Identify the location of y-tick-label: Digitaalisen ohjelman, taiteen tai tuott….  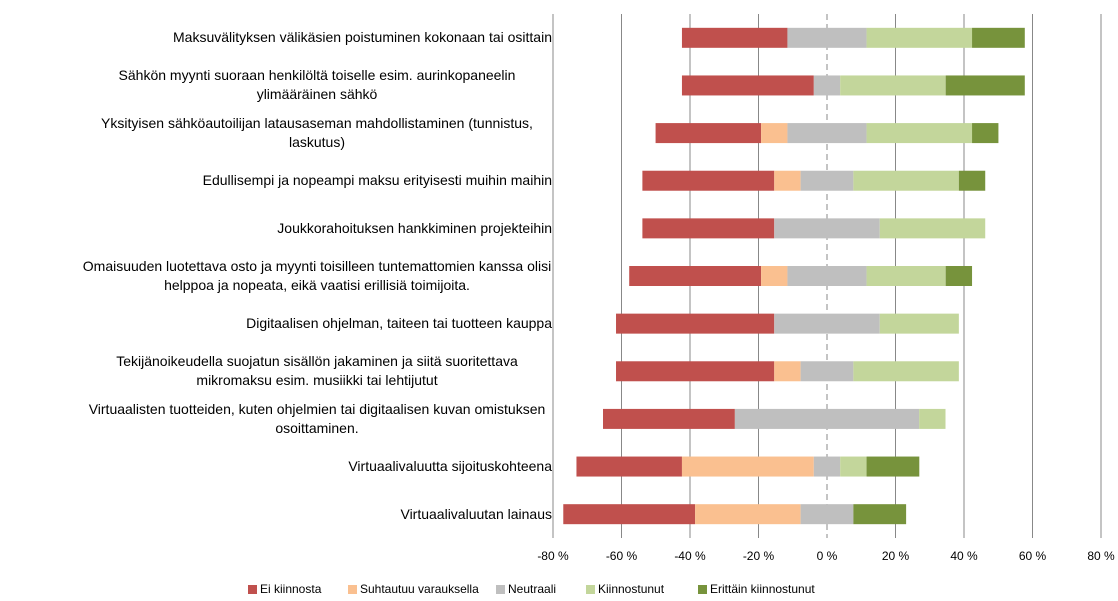
(399, 323).